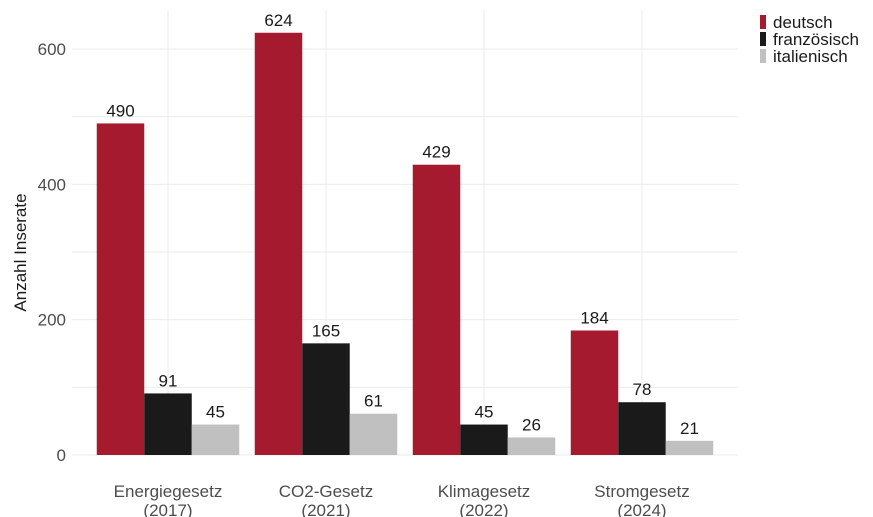 The width and height of the screenshot is (873, 517). I want to click on bar-französisch-0, so click(168, 424).